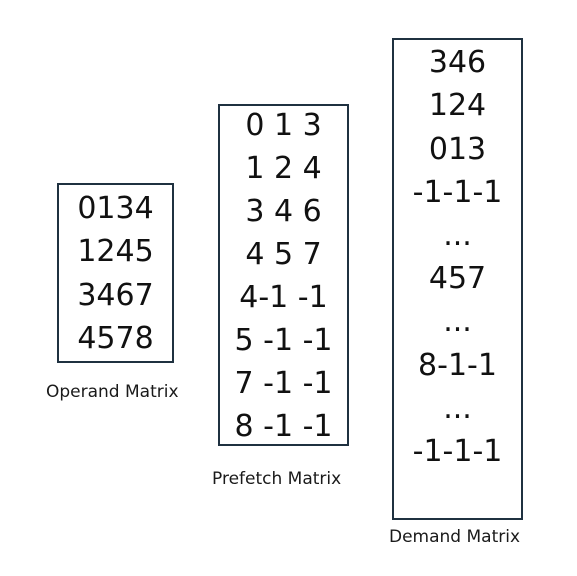 This screenshot has width=577, height=576. Describe the element at coordinates (115, 251) in the screenshot. I see `operand-row: 1245` at that location.